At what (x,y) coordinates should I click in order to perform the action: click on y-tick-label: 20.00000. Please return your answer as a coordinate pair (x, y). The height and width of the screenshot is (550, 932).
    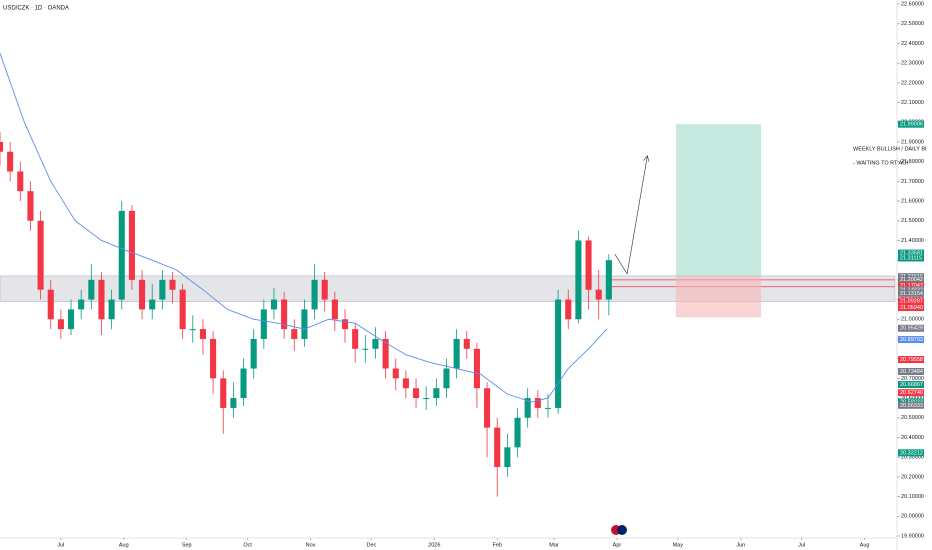
    Looking at the image, I should click on (912, 517).